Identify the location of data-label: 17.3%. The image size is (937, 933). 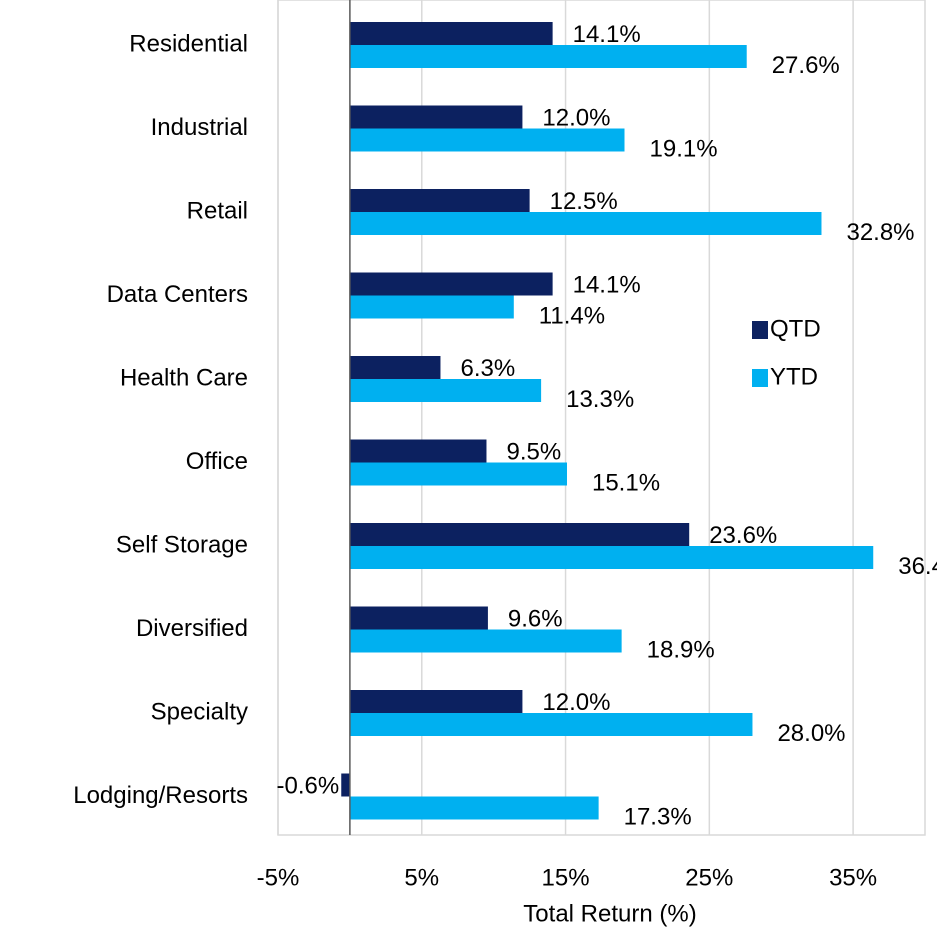
(658, 816).